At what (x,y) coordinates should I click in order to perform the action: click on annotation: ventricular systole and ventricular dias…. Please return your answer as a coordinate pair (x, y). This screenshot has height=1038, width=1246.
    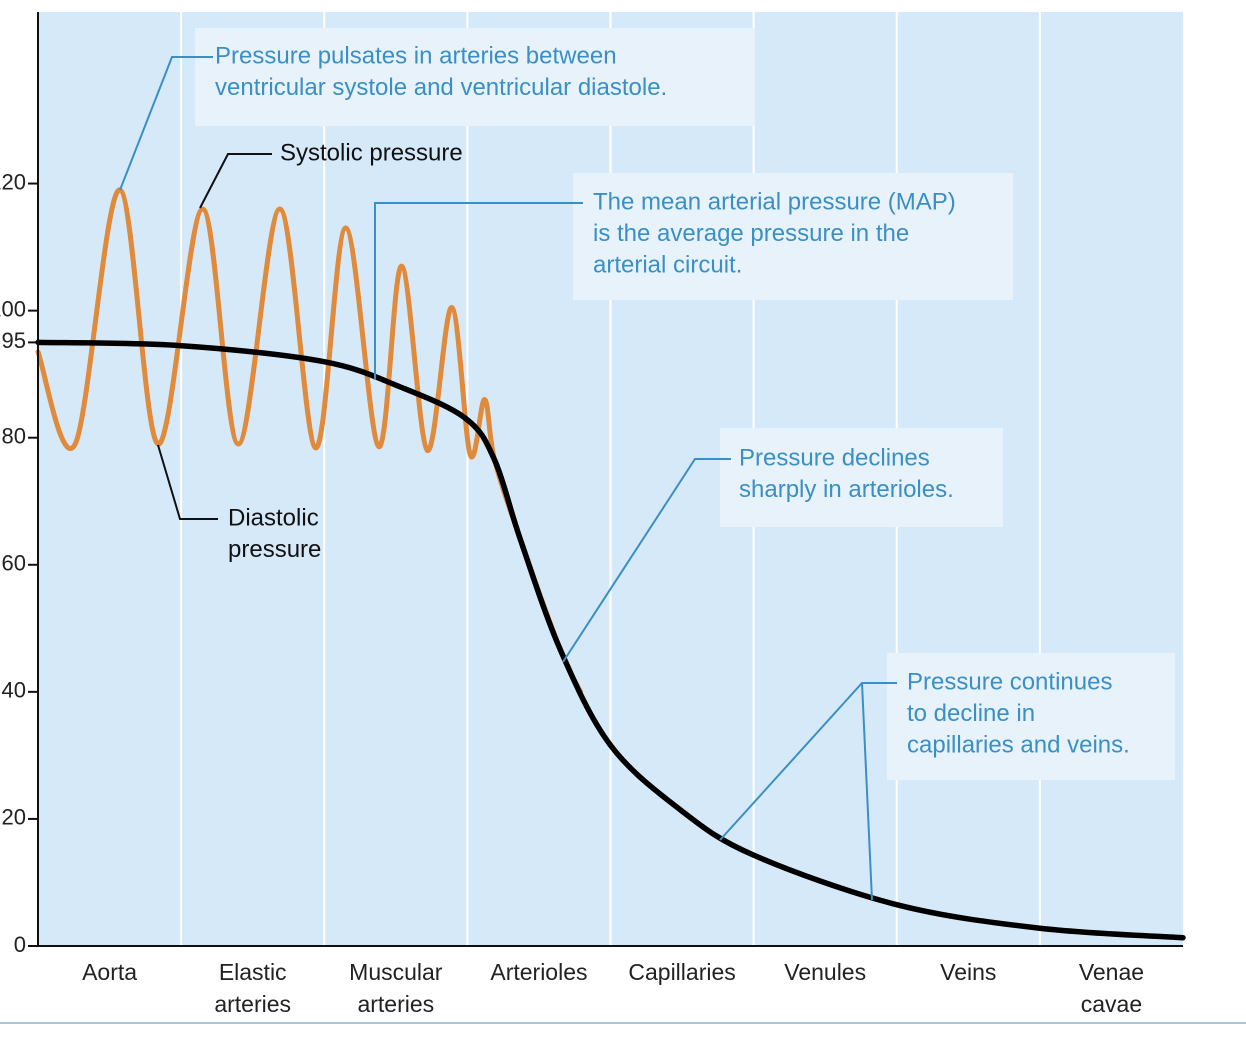
    Looking at the image, I should click on (441, 87).